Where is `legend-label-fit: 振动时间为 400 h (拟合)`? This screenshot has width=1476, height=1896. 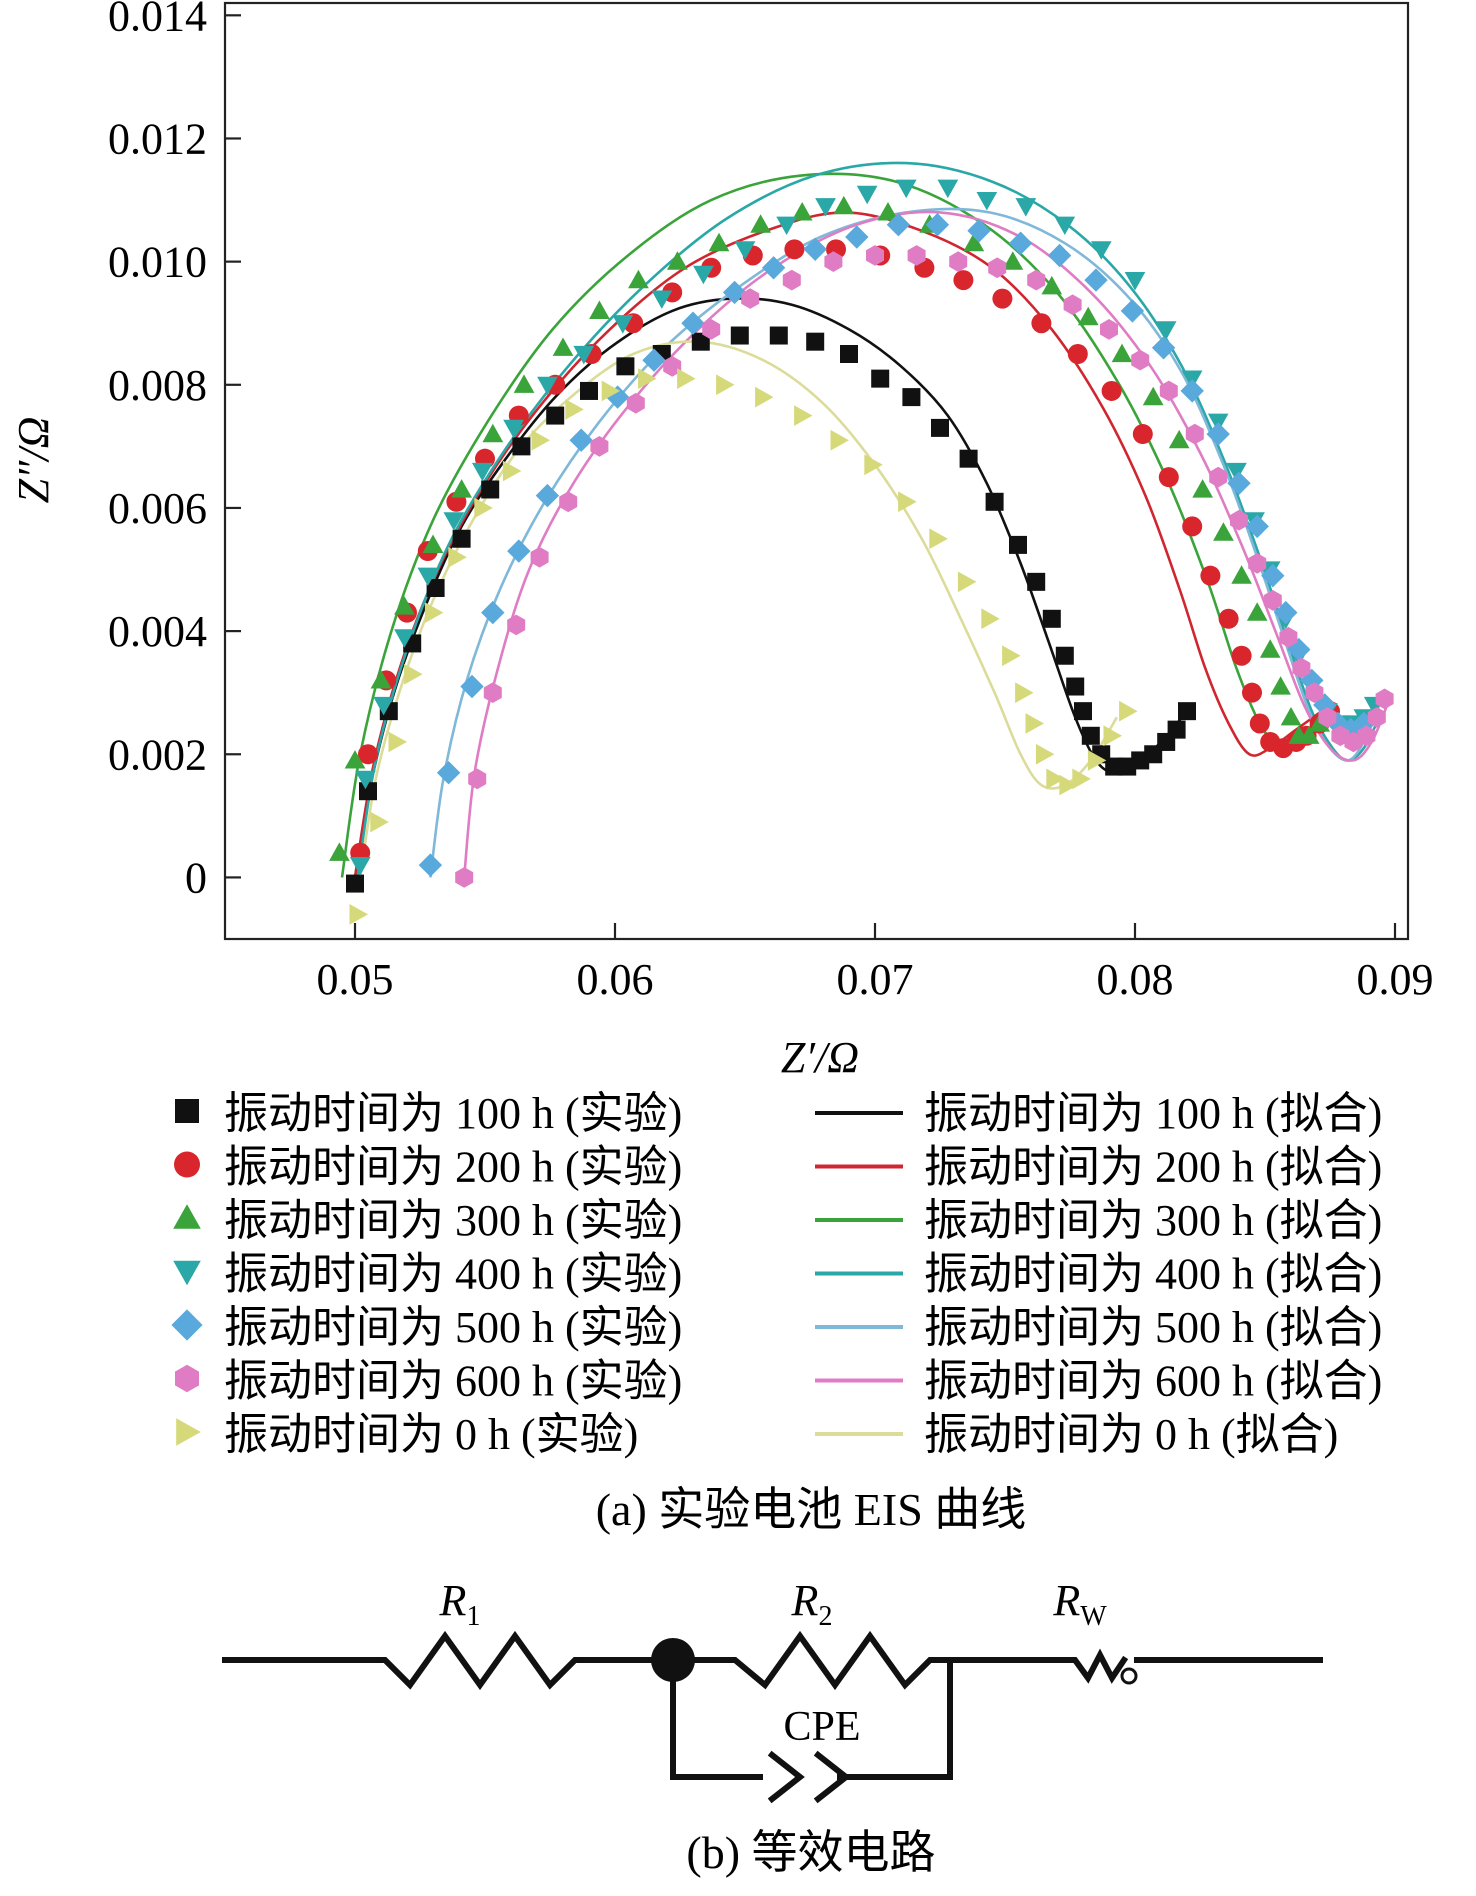
legend-label-fit: 振动时间为 400 h (拟合) is located at coordinates (1153, 1274).